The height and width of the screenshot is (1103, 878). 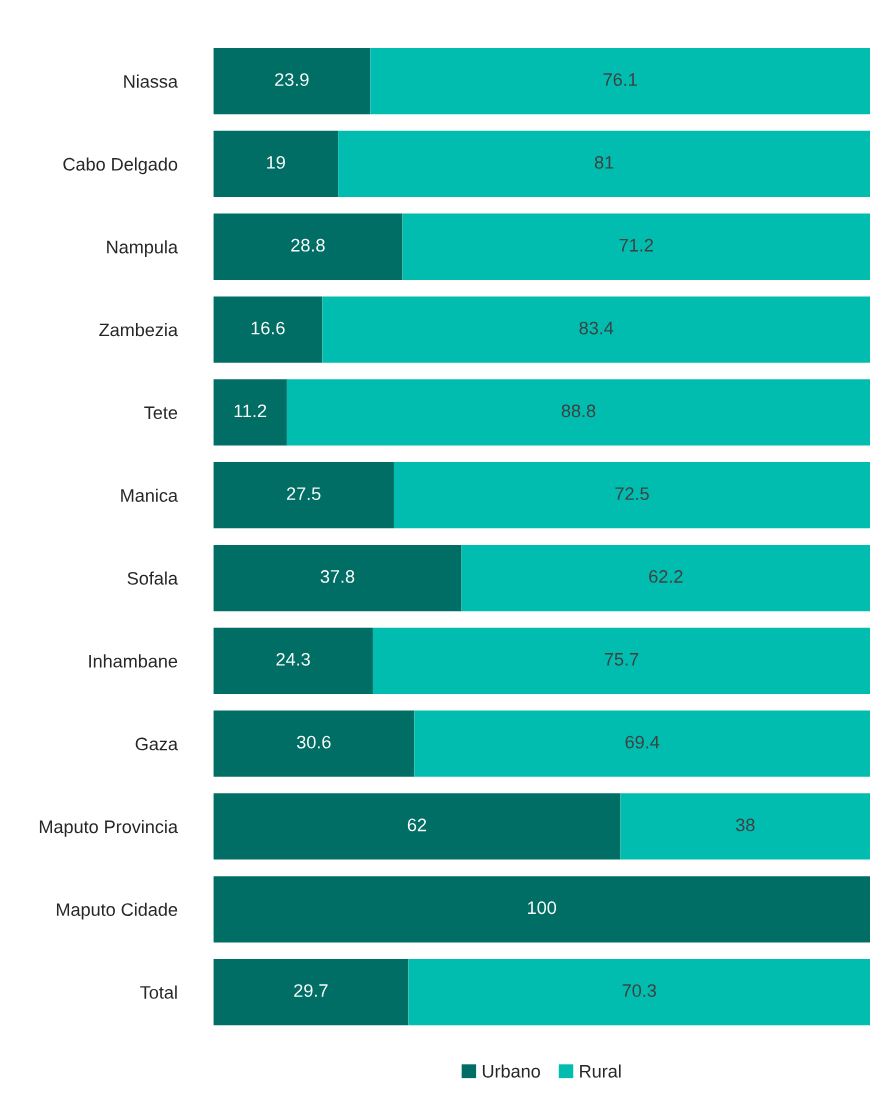 I want to click on y-tick-label: Total, so click(x=158, y=992).